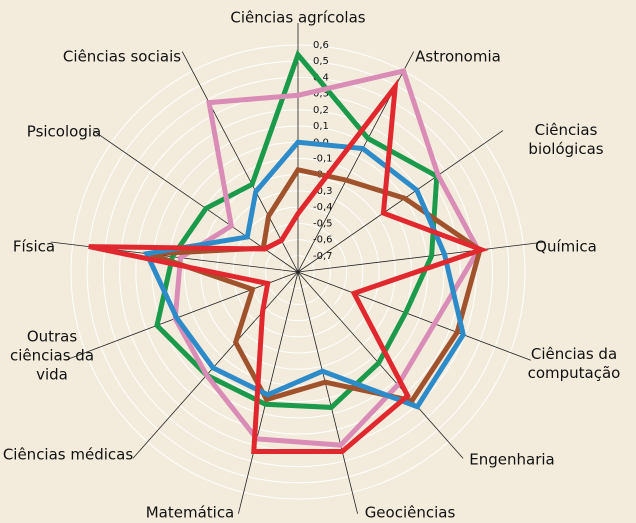 Image resolution: width=636 pixels, height=523 pixels. Describe the element at coordinates (68, 454) in the screenshot. I see `axis-label: Ciências médicas` at that location.